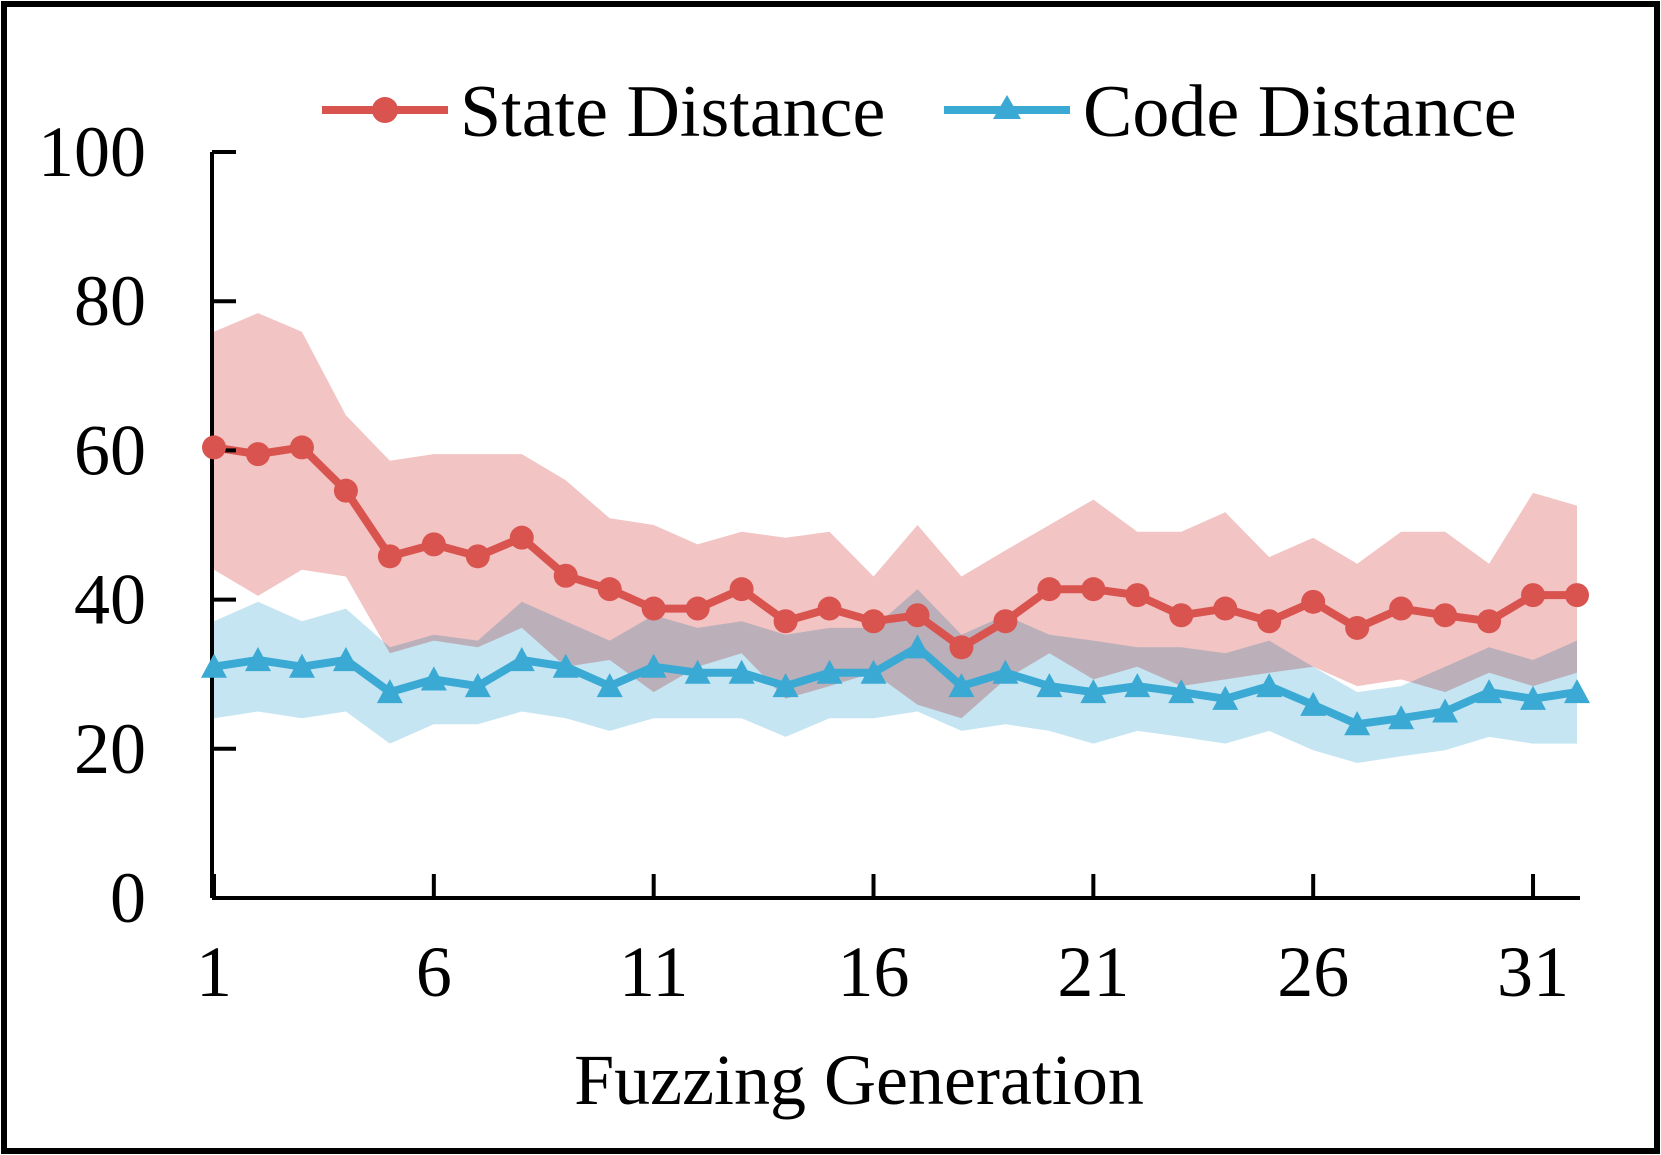 This screenshot has height=1155, width=1661. I want to click on legend-circle-marker-icon, so click(385, 110).